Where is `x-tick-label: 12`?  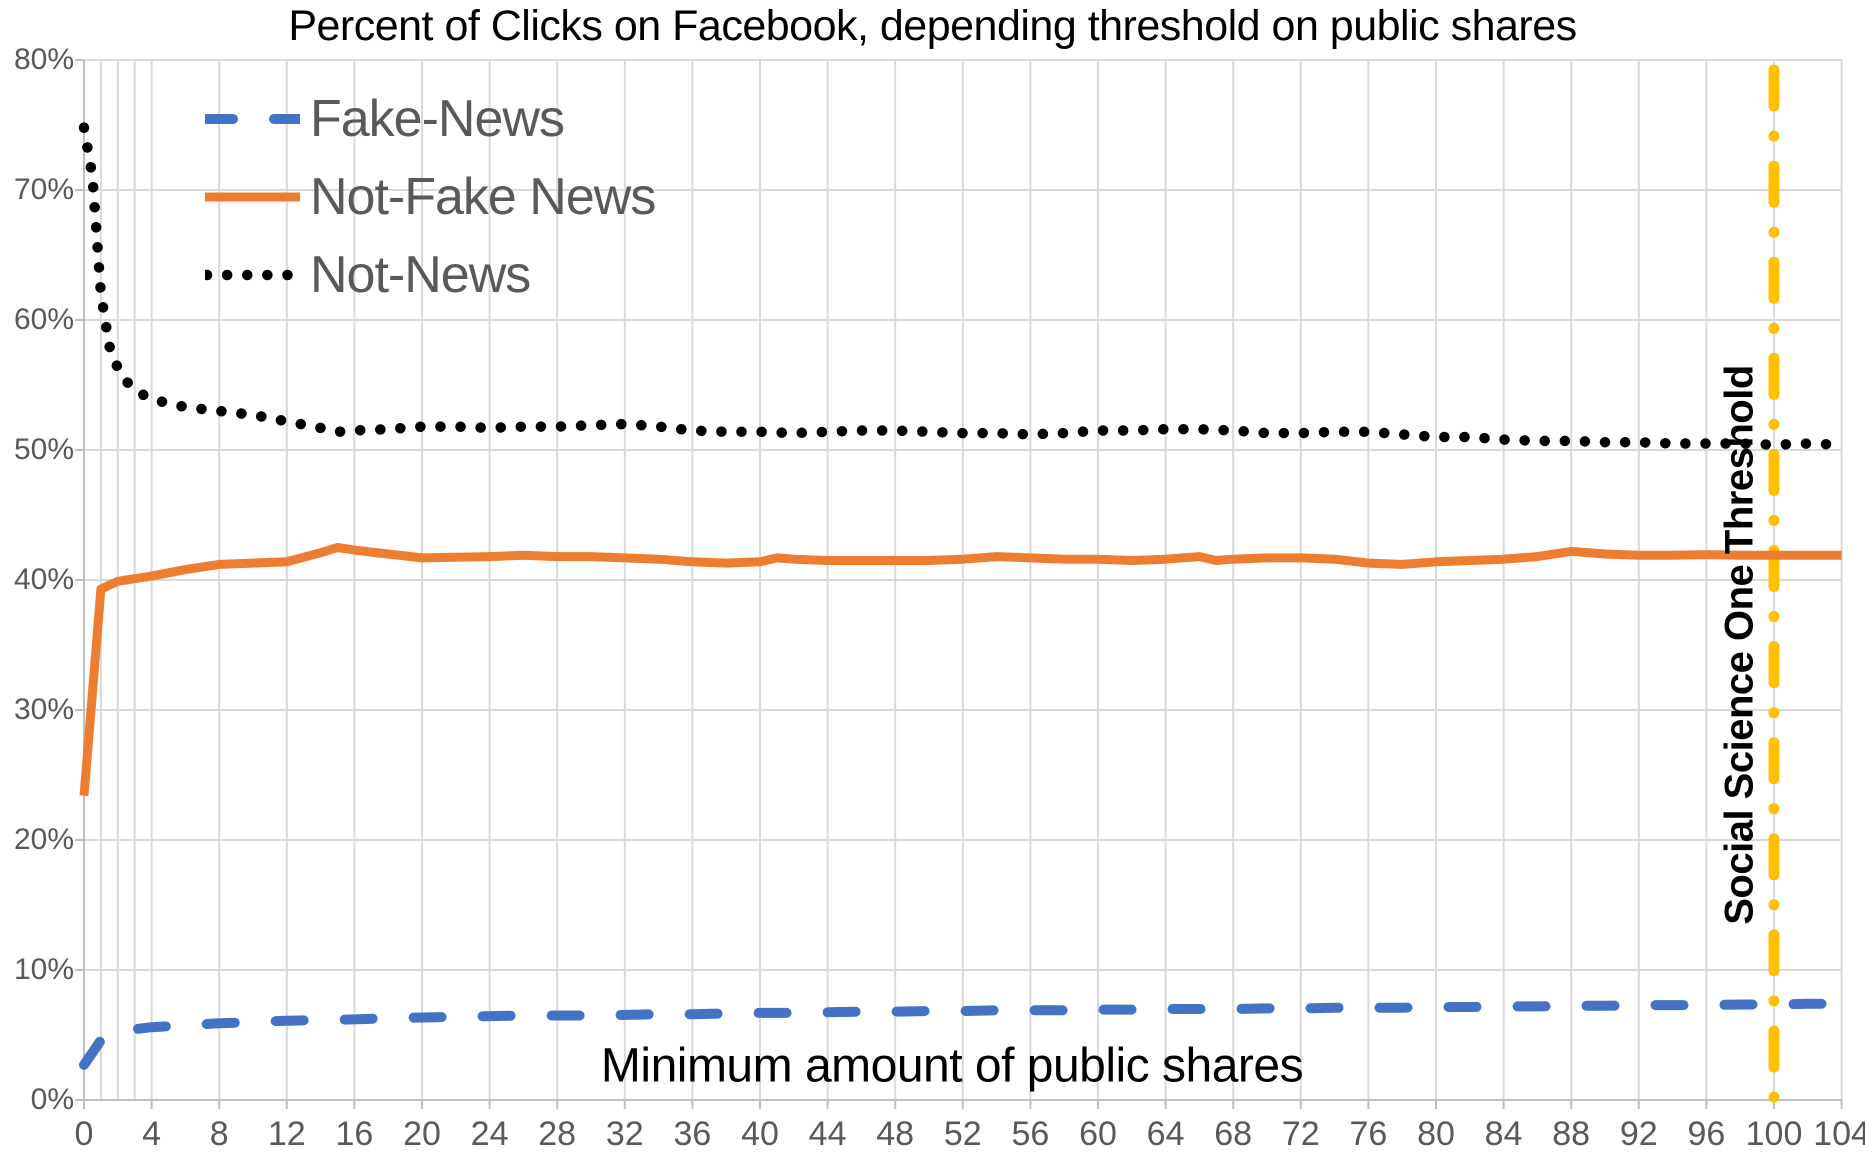
x-tick-label: 12 is located at coordinates (286, 1134).